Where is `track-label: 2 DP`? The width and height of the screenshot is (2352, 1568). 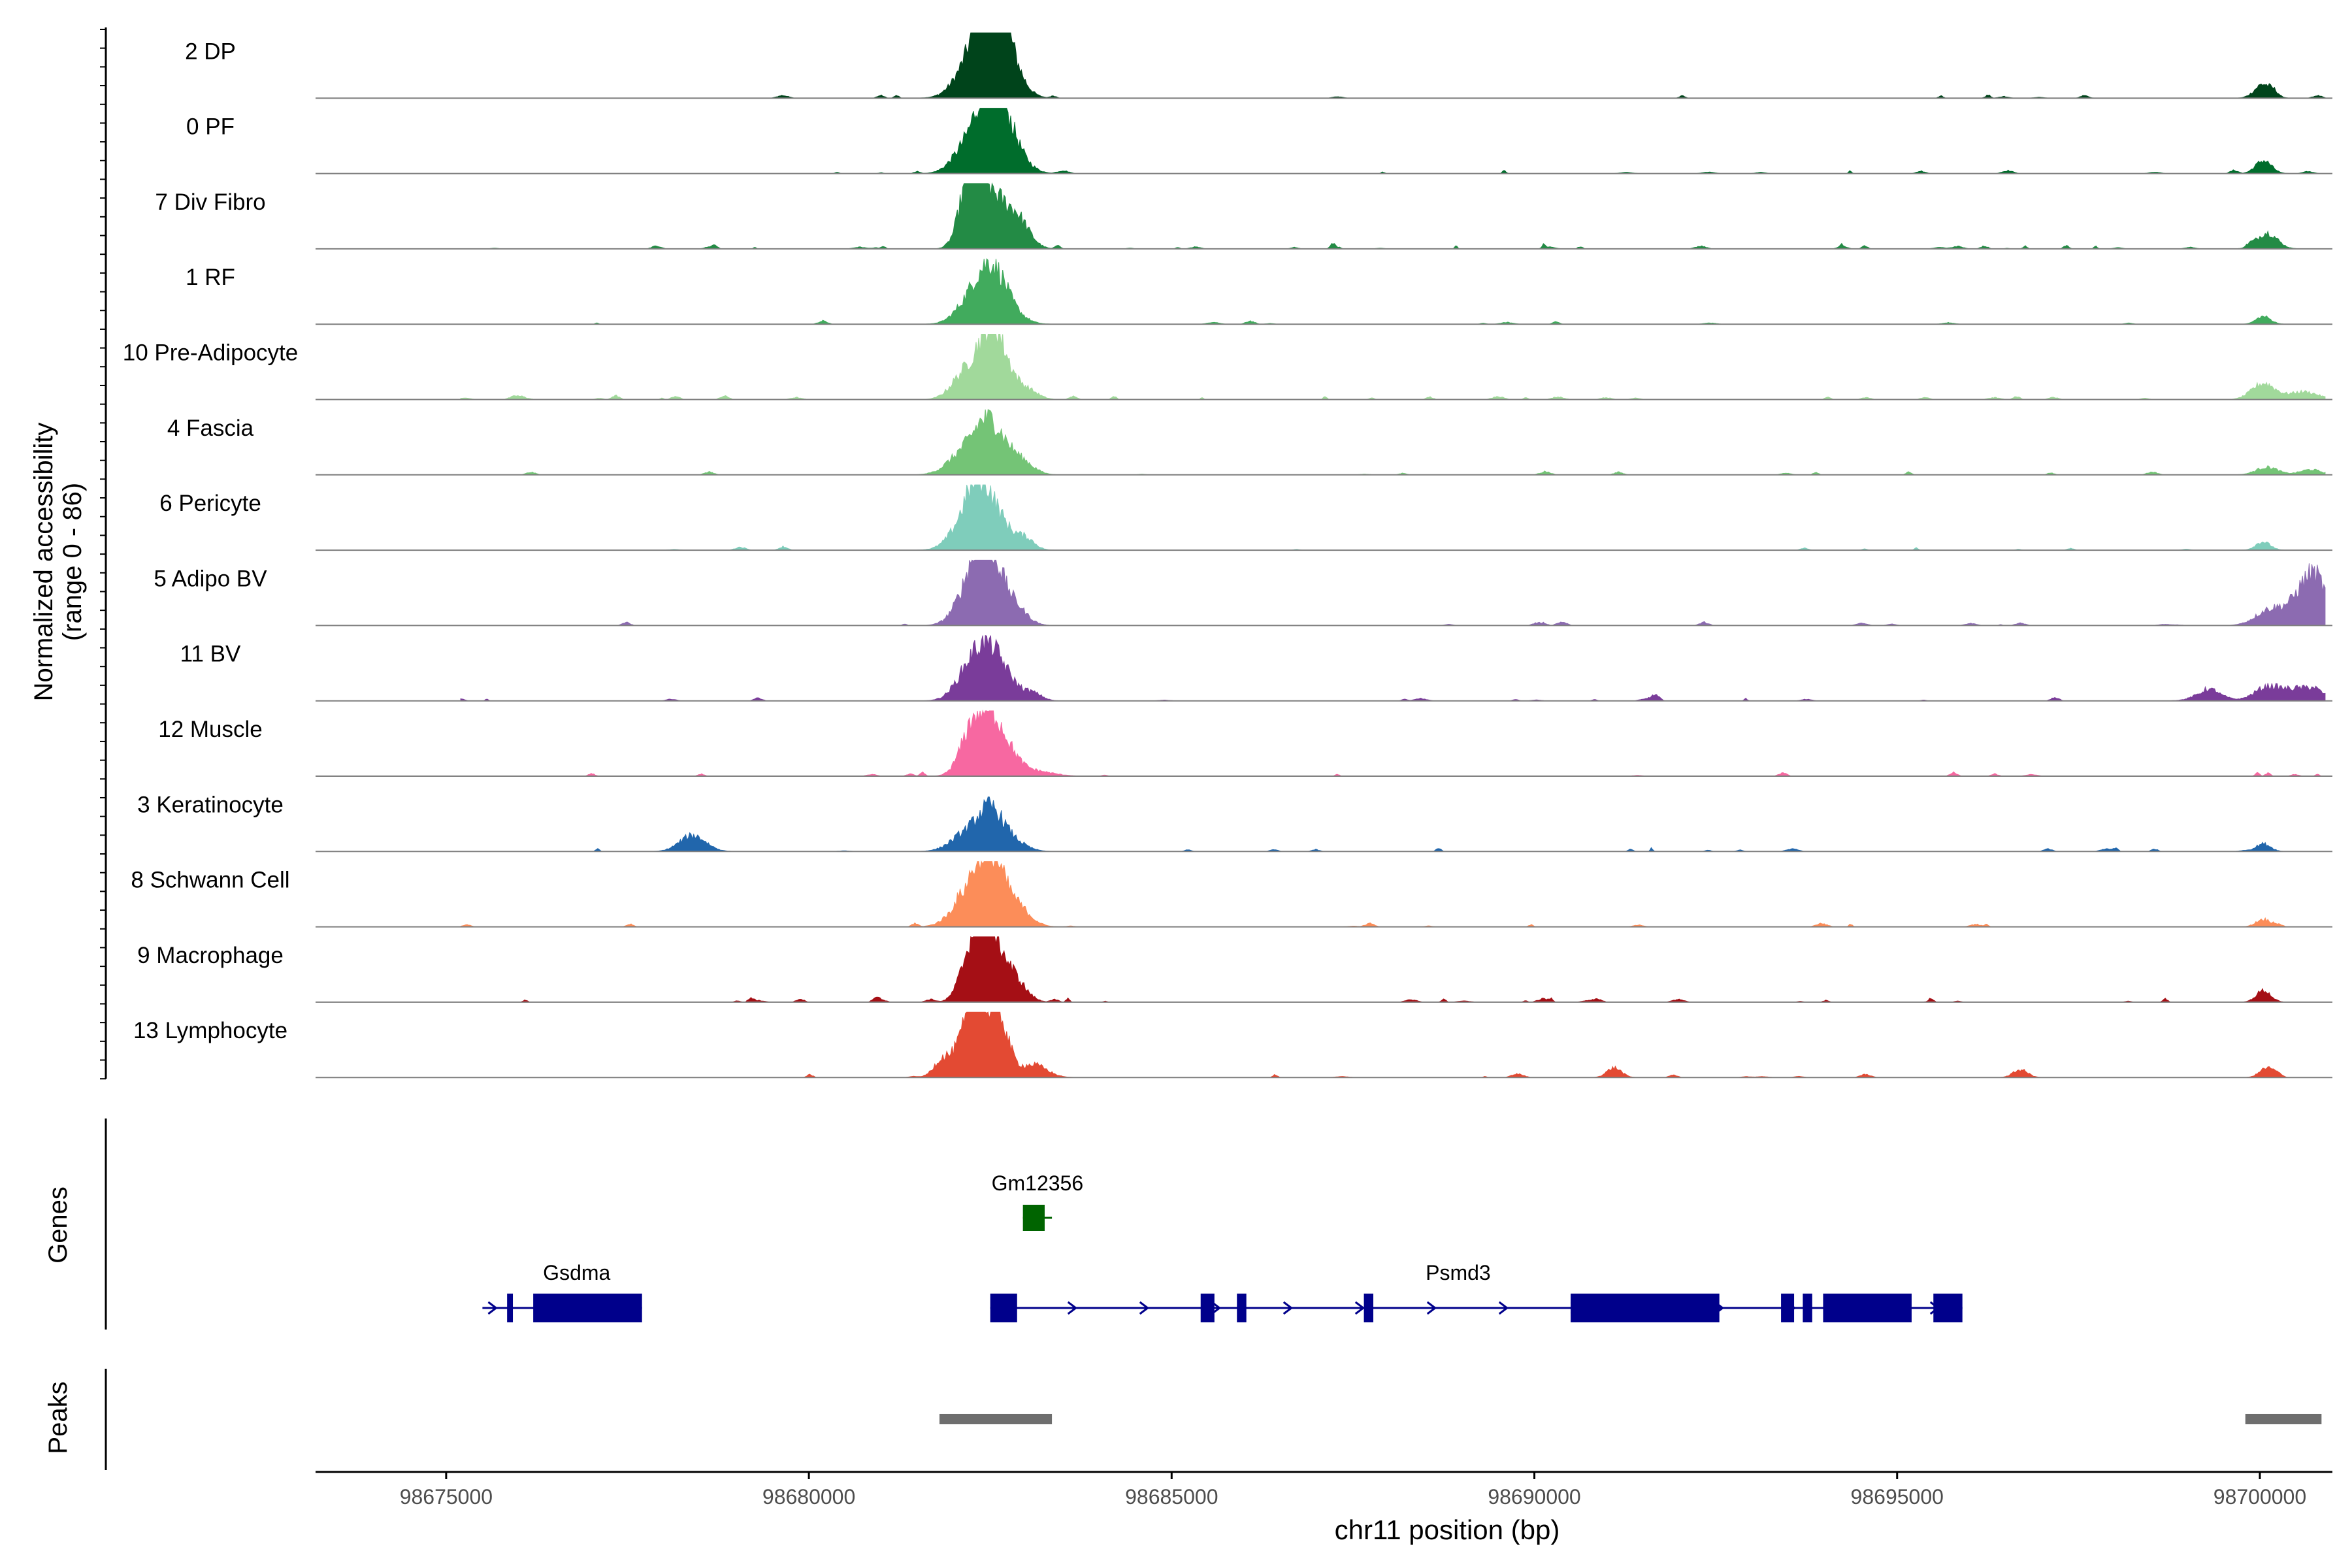 track-label: 2 DP is located at coordinates (210, 51).